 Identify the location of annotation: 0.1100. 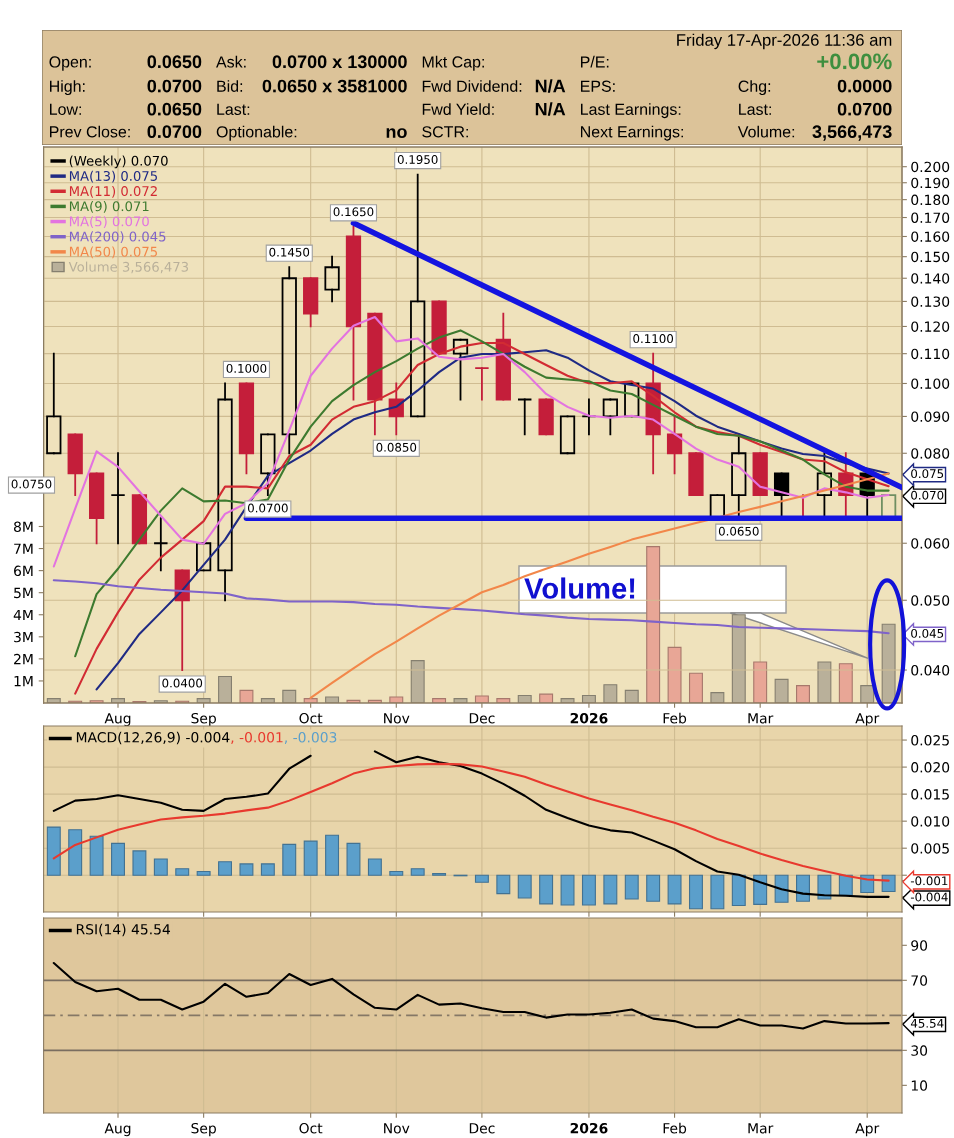
(653, 339).